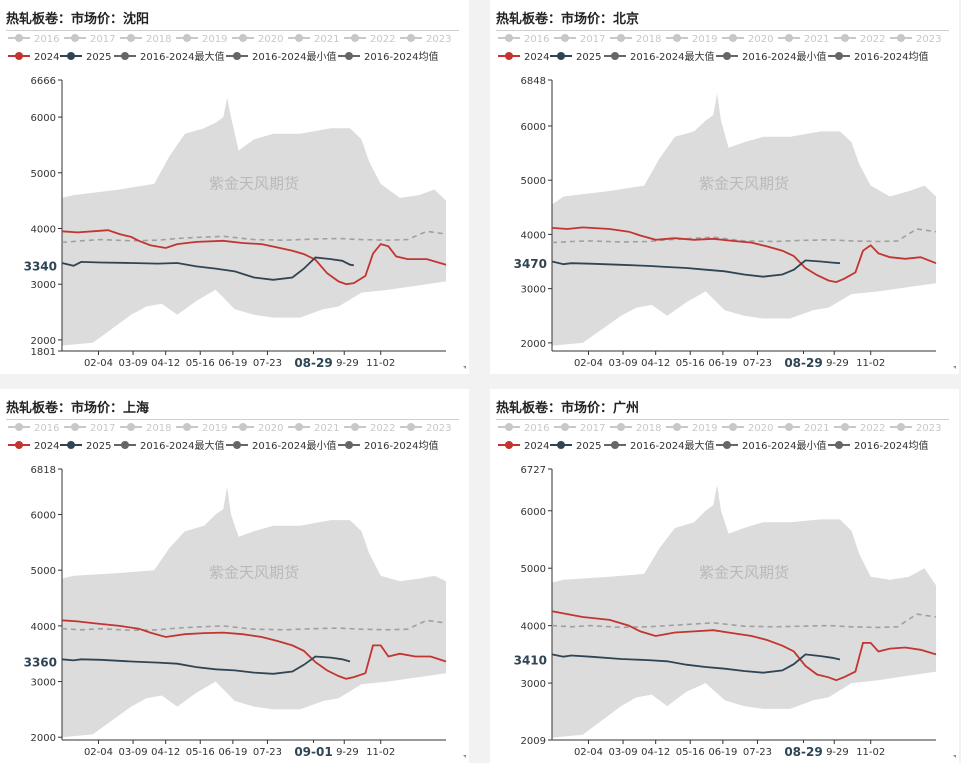 The image size is (961, 763). What do you see at coordinates (623, 363) in the screenshot?
I see `x-tick-label: 03-09` at bounding box center [623, 363].